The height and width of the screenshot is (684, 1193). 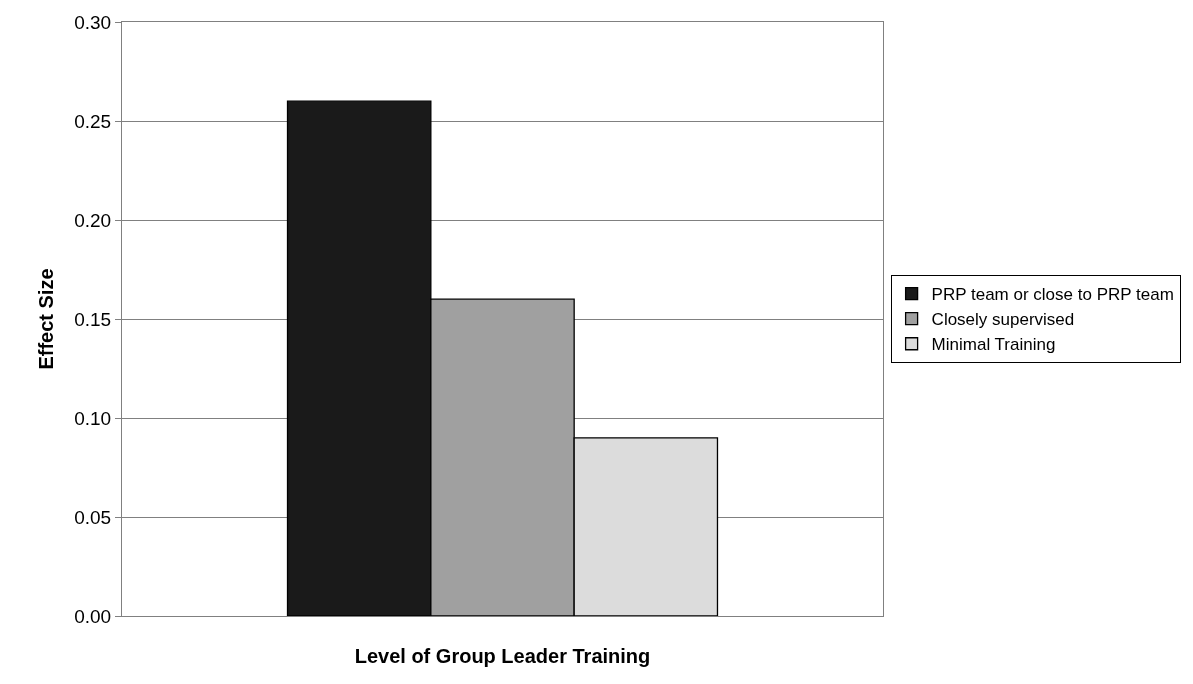 What do you see at coordinates (93, 22) in the screenshot?
I see `y-tick-label: 0.30` at bounding box center [93, 22].